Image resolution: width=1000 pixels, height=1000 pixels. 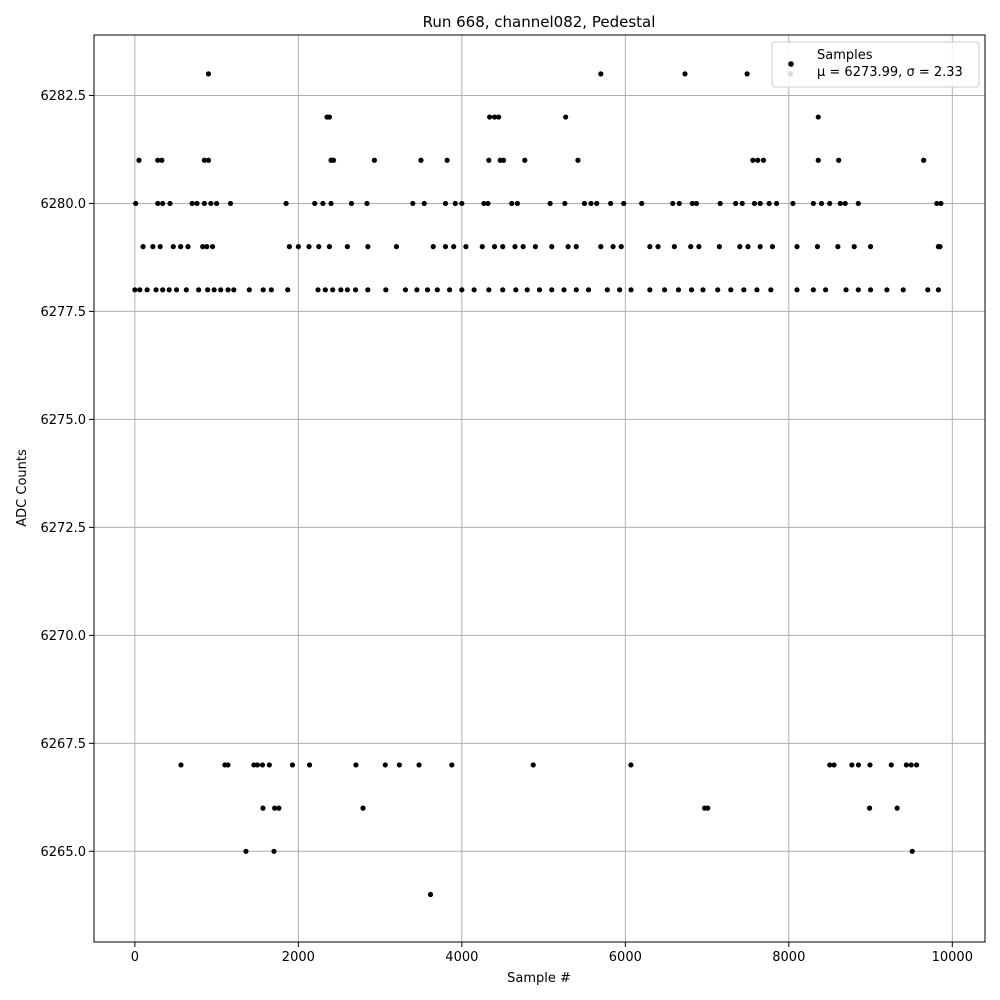 I want to click on y-tick-label: 6267.5, so click(x=64, y=744).